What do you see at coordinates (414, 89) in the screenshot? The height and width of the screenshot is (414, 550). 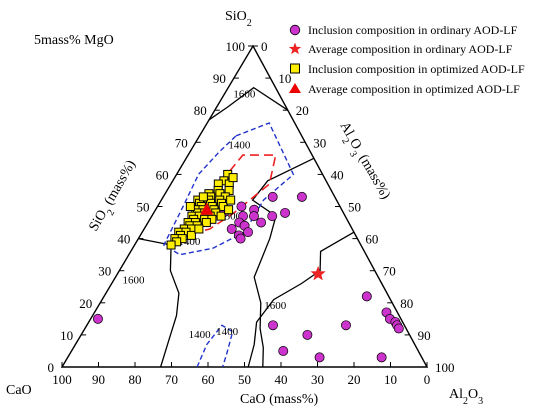 I see `legend-label-avg-optimized: Average composition in optimized AOD-LF` at bounding box center [414, 89].